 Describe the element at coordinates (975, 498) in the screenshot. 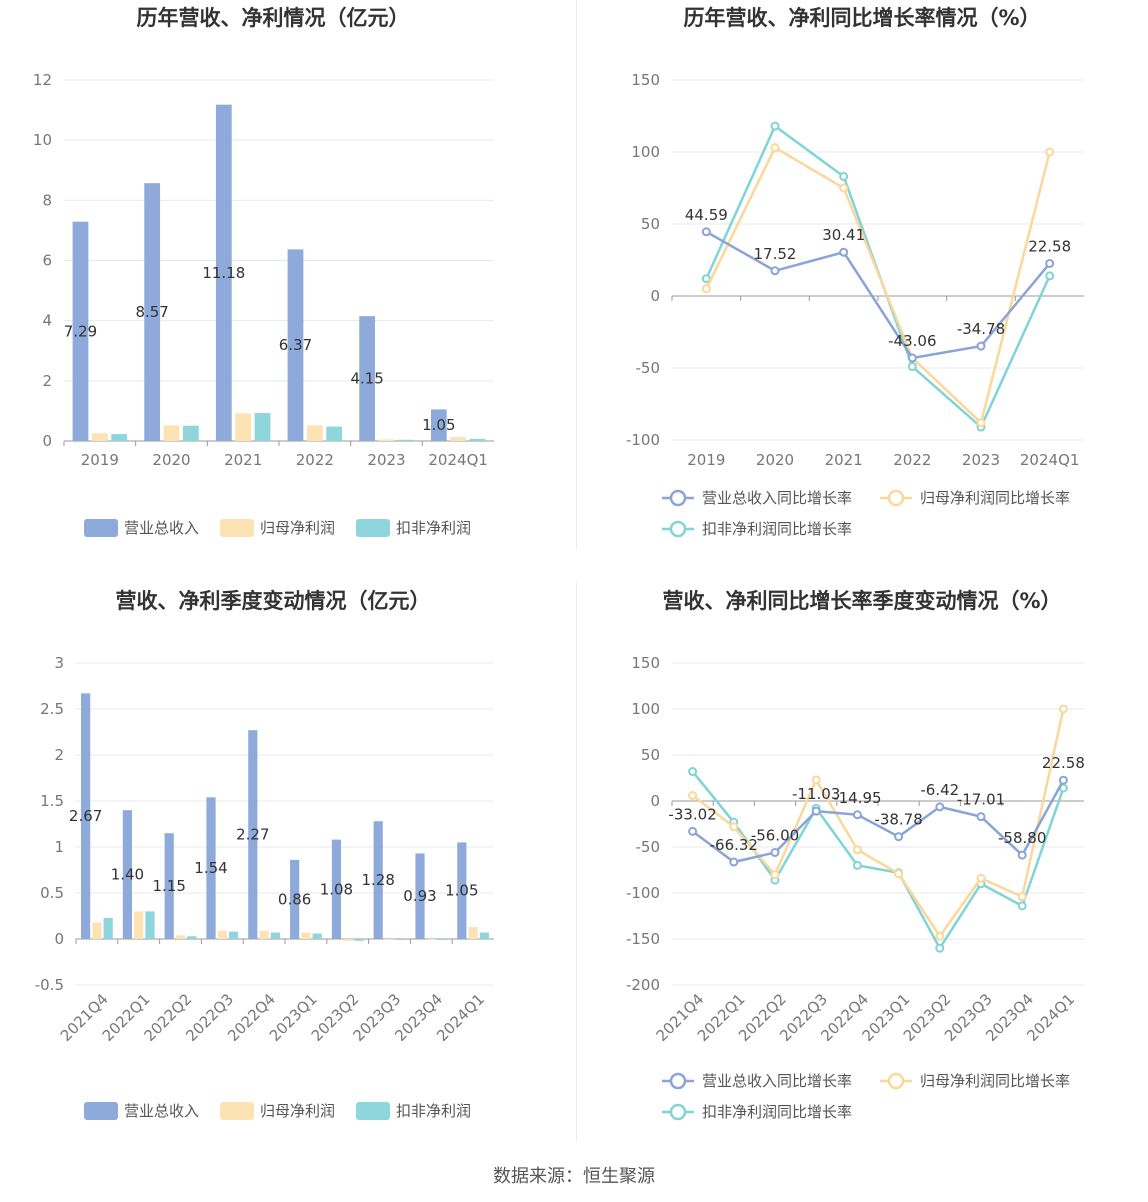

I see `legend-item: 归母净利润同比增长率` at that location.